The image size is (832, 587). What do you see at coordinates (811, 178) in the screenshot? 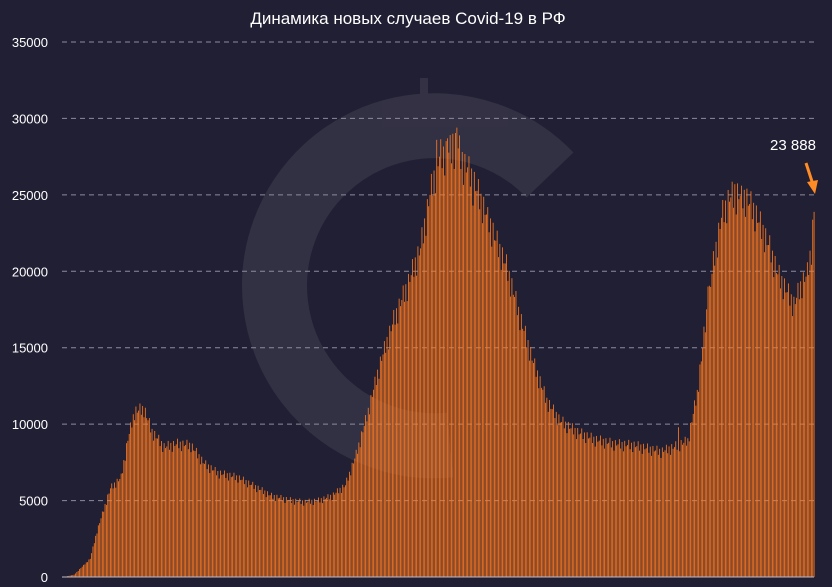
I see `annotation-arrow` at bounding box center [811, 178].